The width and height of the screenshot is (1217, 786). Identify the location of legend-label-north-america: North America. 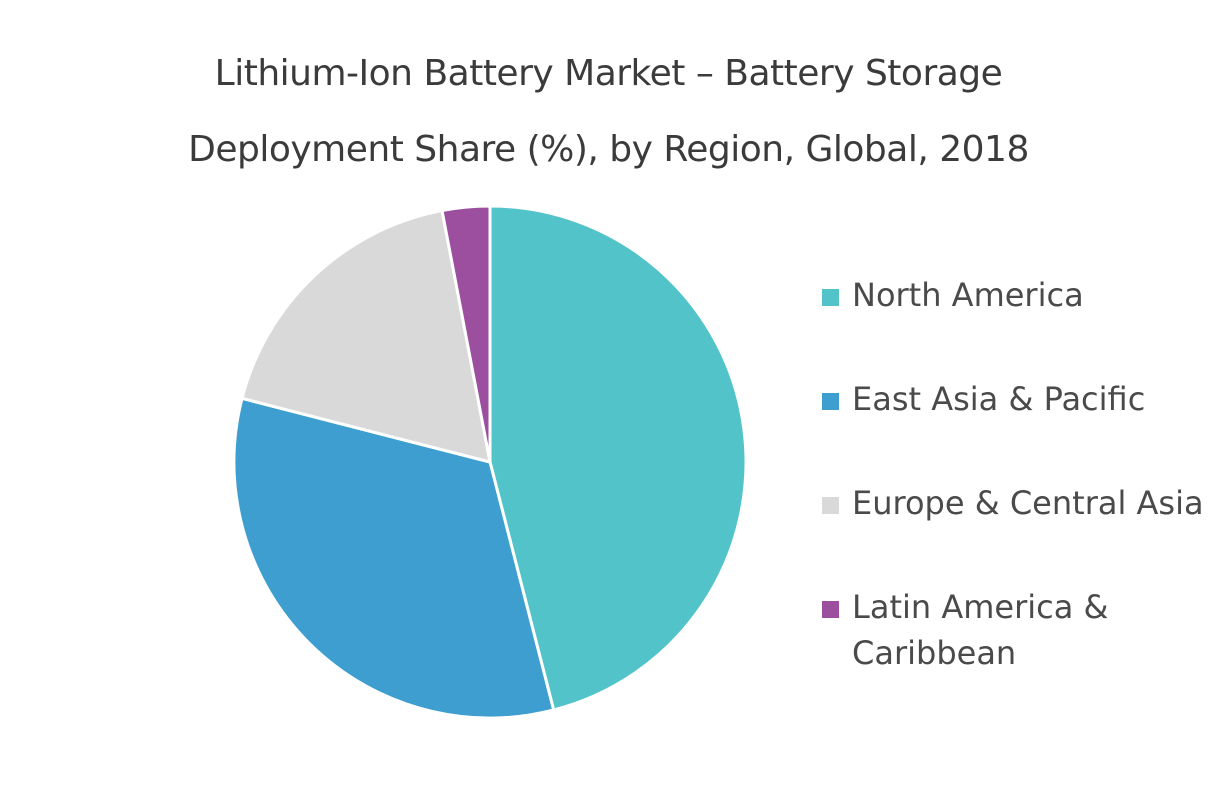
(968, 295).